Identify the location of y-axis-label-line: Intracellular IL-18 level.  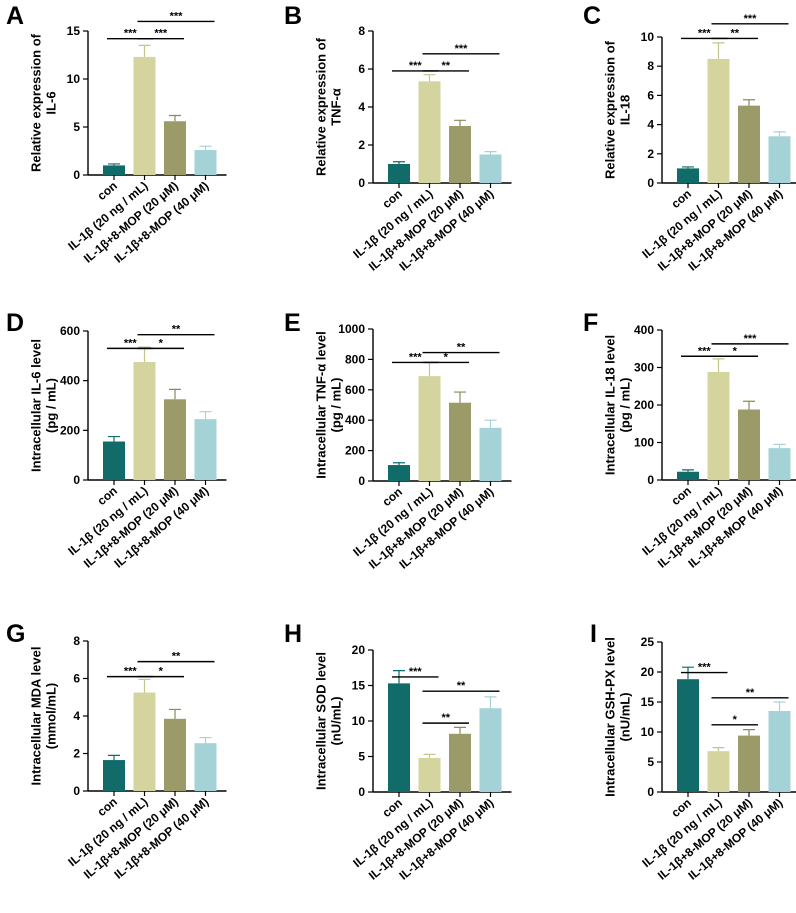
(610, 405).